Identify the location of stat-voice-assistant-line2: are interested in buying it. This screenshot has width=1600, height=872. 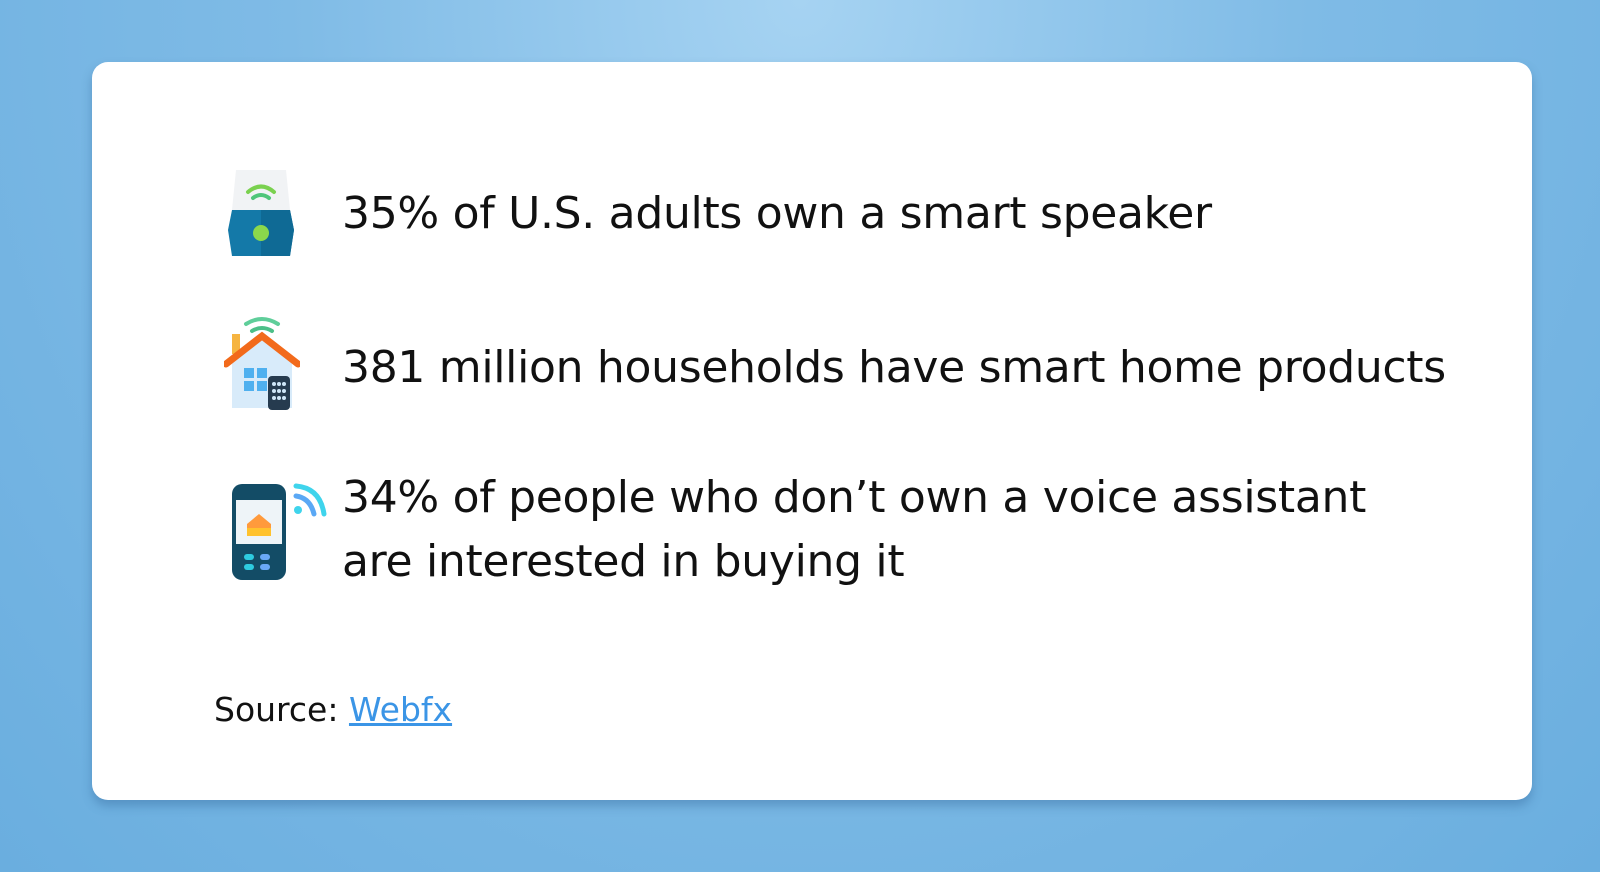
(623, 561).